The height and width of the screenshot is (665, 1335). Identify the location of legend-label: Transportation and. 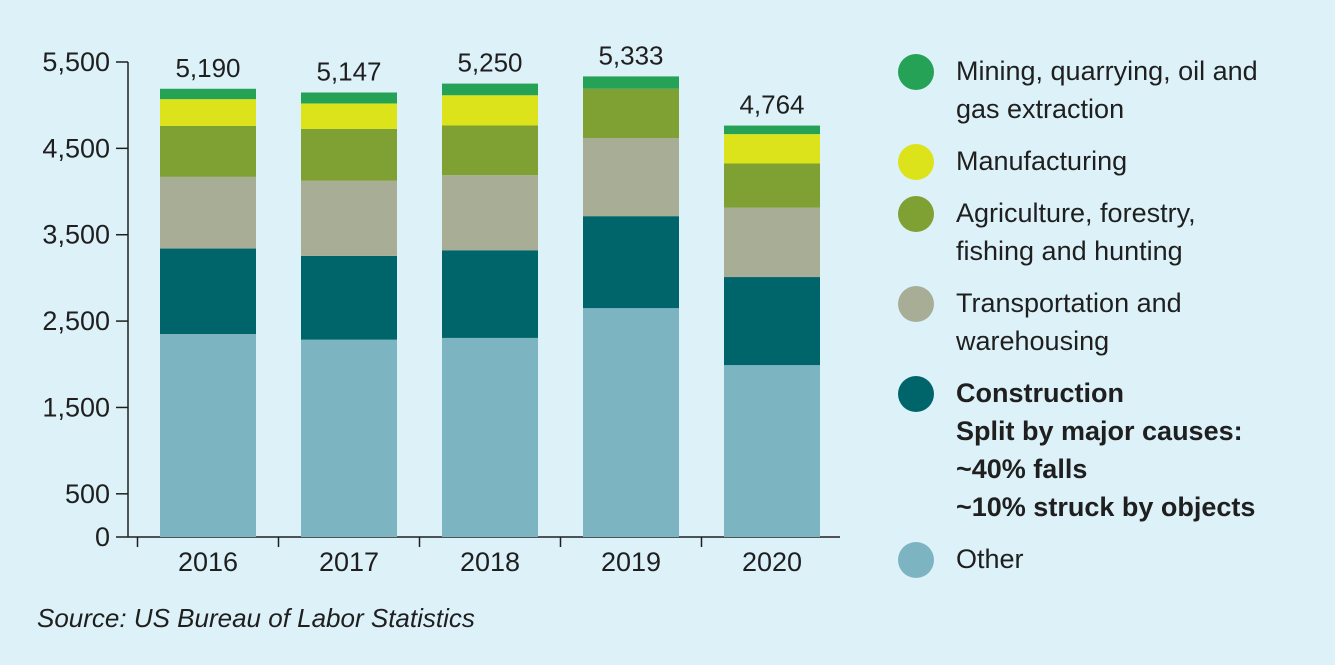
(1069, 303).